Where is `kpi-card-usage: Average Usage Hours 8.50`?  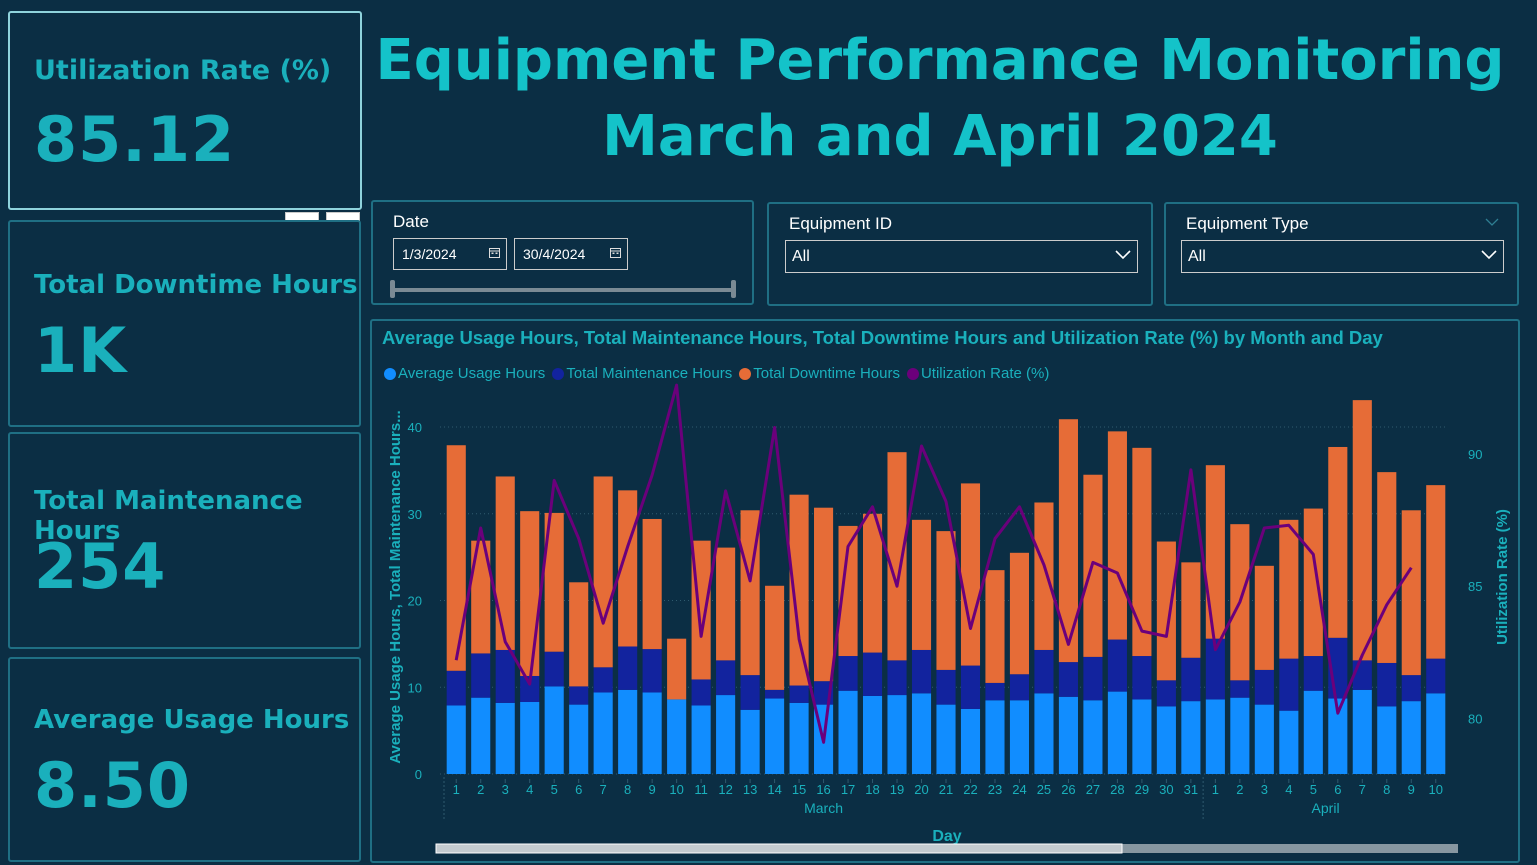 kpi-card-usage: Average Usage Hours 8.50 is located at coordinates (184, 759).